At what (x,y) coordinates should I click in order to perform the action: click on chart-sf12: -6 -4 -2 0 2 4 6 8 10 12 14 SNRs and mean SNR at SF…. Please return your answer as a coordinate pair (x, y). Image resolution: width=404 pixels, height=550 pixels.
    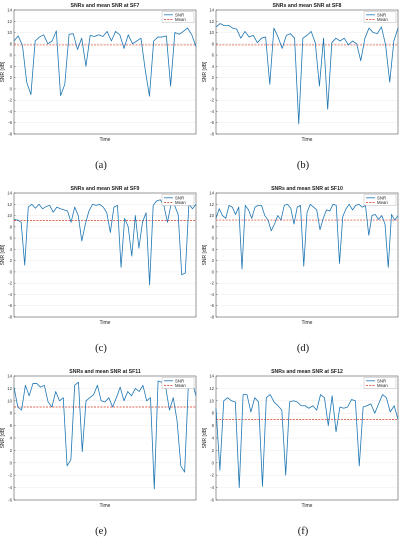
    Looking at the image, I should click on (300, 439).